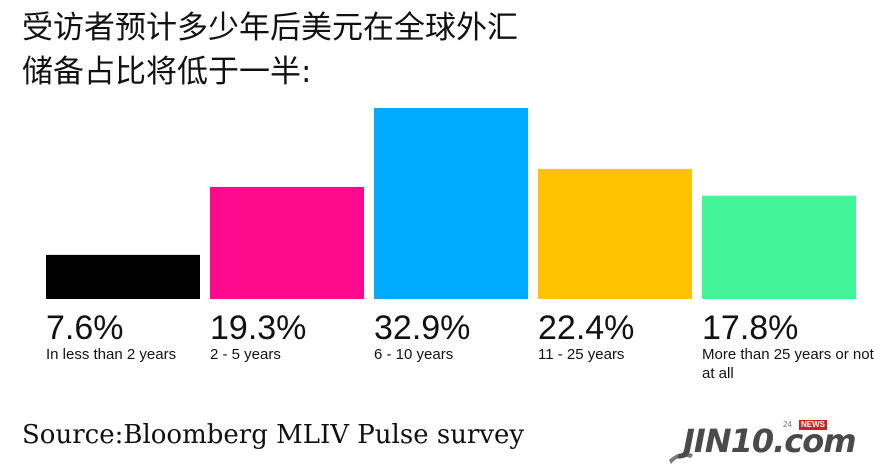 The width and height of the screenshot is (889, 475). Describe the element at coordinates (270, 28) in the screenshot. I see `title-line-1: 受访者预计多少年后美元在全球外汇` at that location.